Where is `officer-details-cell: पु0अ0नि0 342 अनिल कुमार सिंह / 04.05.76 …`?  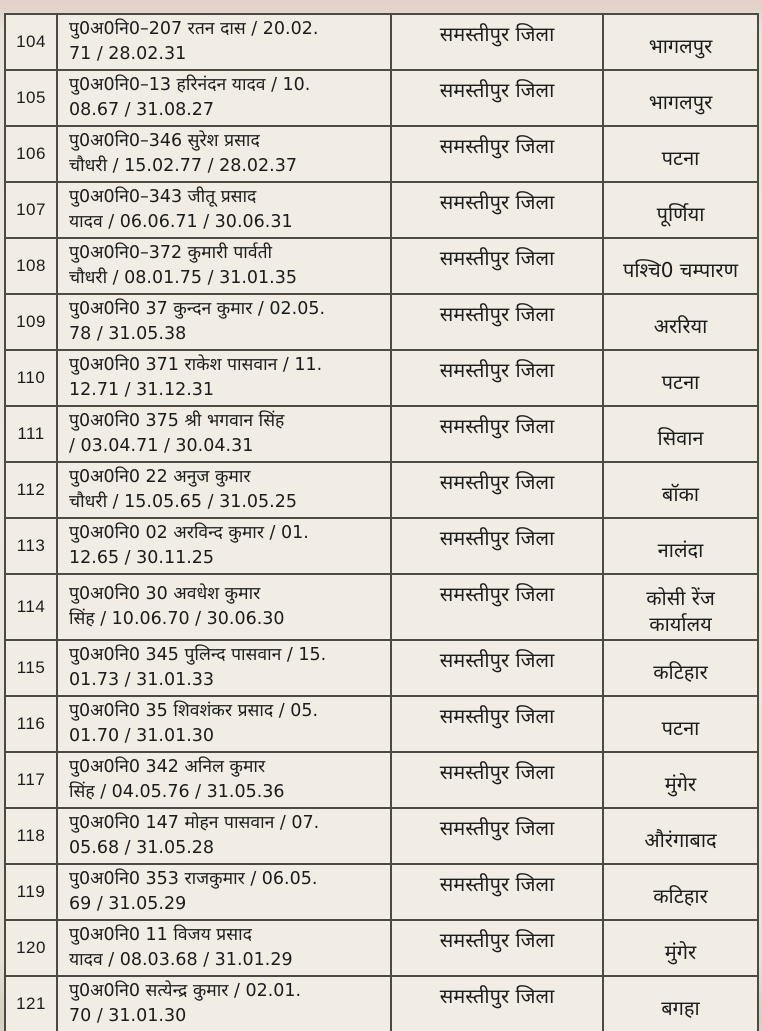
officer-details-cell: पु0अ0नि0 342 अनिल कुमार सिंह / 04.05.76 … is located at coordinates (224, 780).